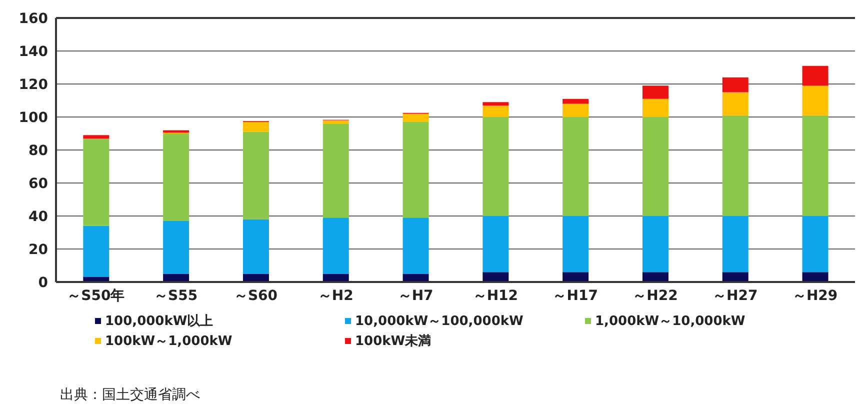 The width and height of the screenshot is (861, 416). What do you see at coordinates (495, 296) in the screenshot?
I see `x-tick-label: ～H12` at bounding box center [495, 296].